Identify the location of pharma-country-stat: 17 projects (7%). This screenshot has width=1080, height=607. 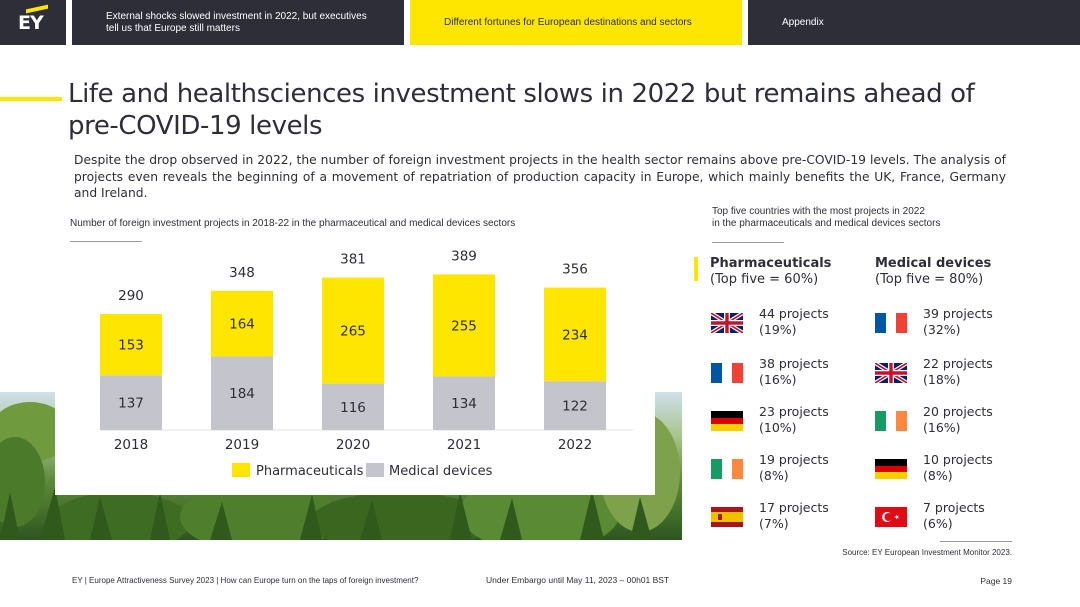
(794, 515).